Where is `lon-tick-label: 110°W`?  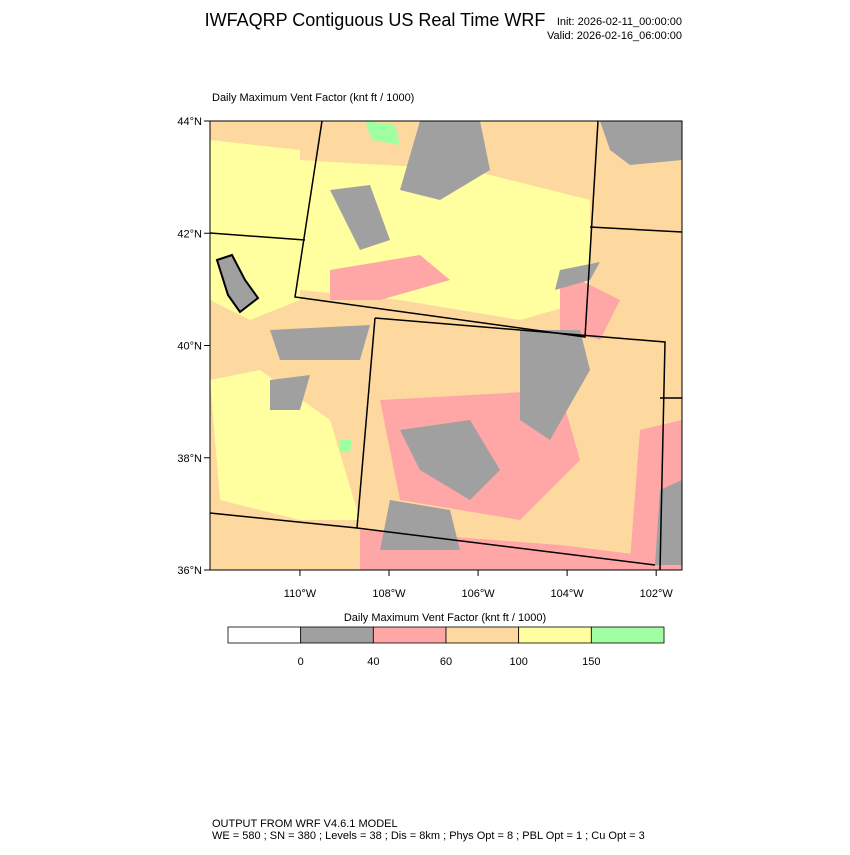
lon-tick-label: 110°W is located at coordinates (300, 594).